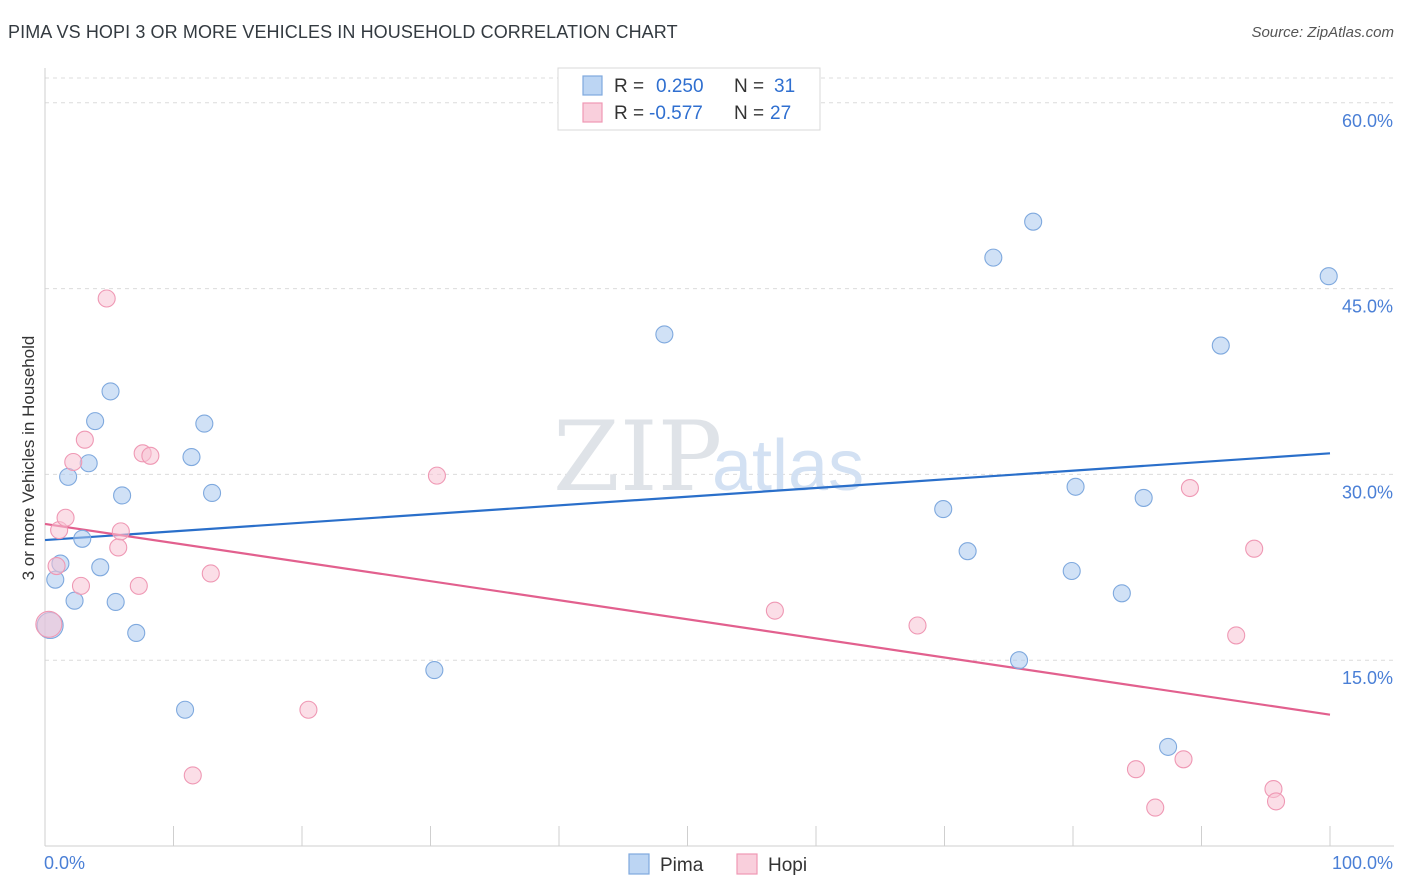  I want to click on legend-n-label-hopi: N =, so click(749, 113).